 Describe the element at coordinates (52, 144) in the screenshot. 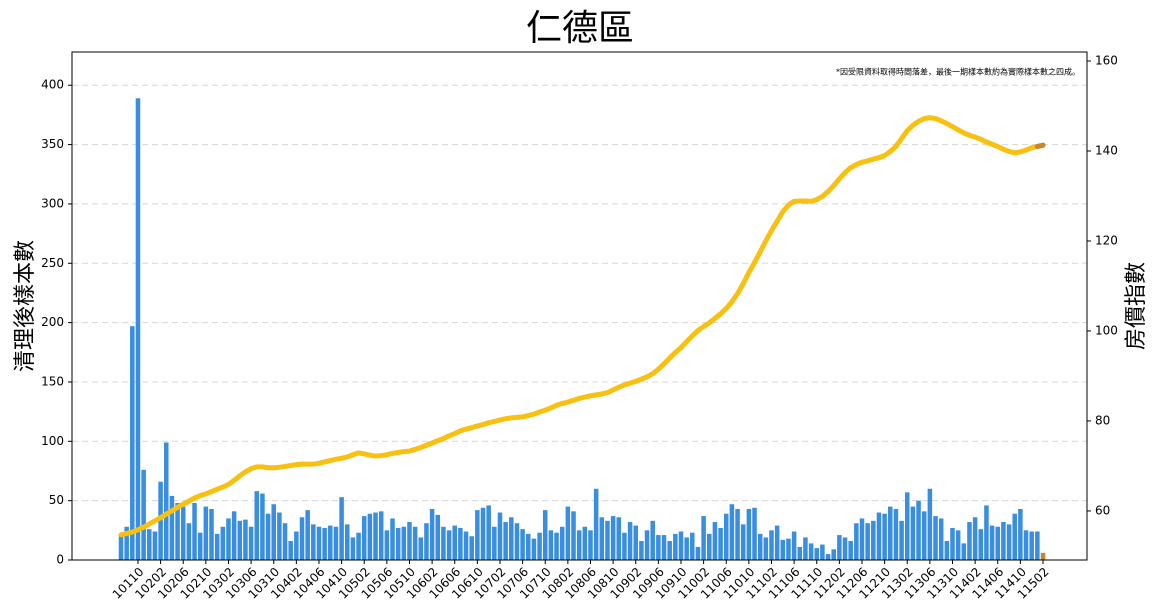

I see `y-tick-label: 350` at that location.